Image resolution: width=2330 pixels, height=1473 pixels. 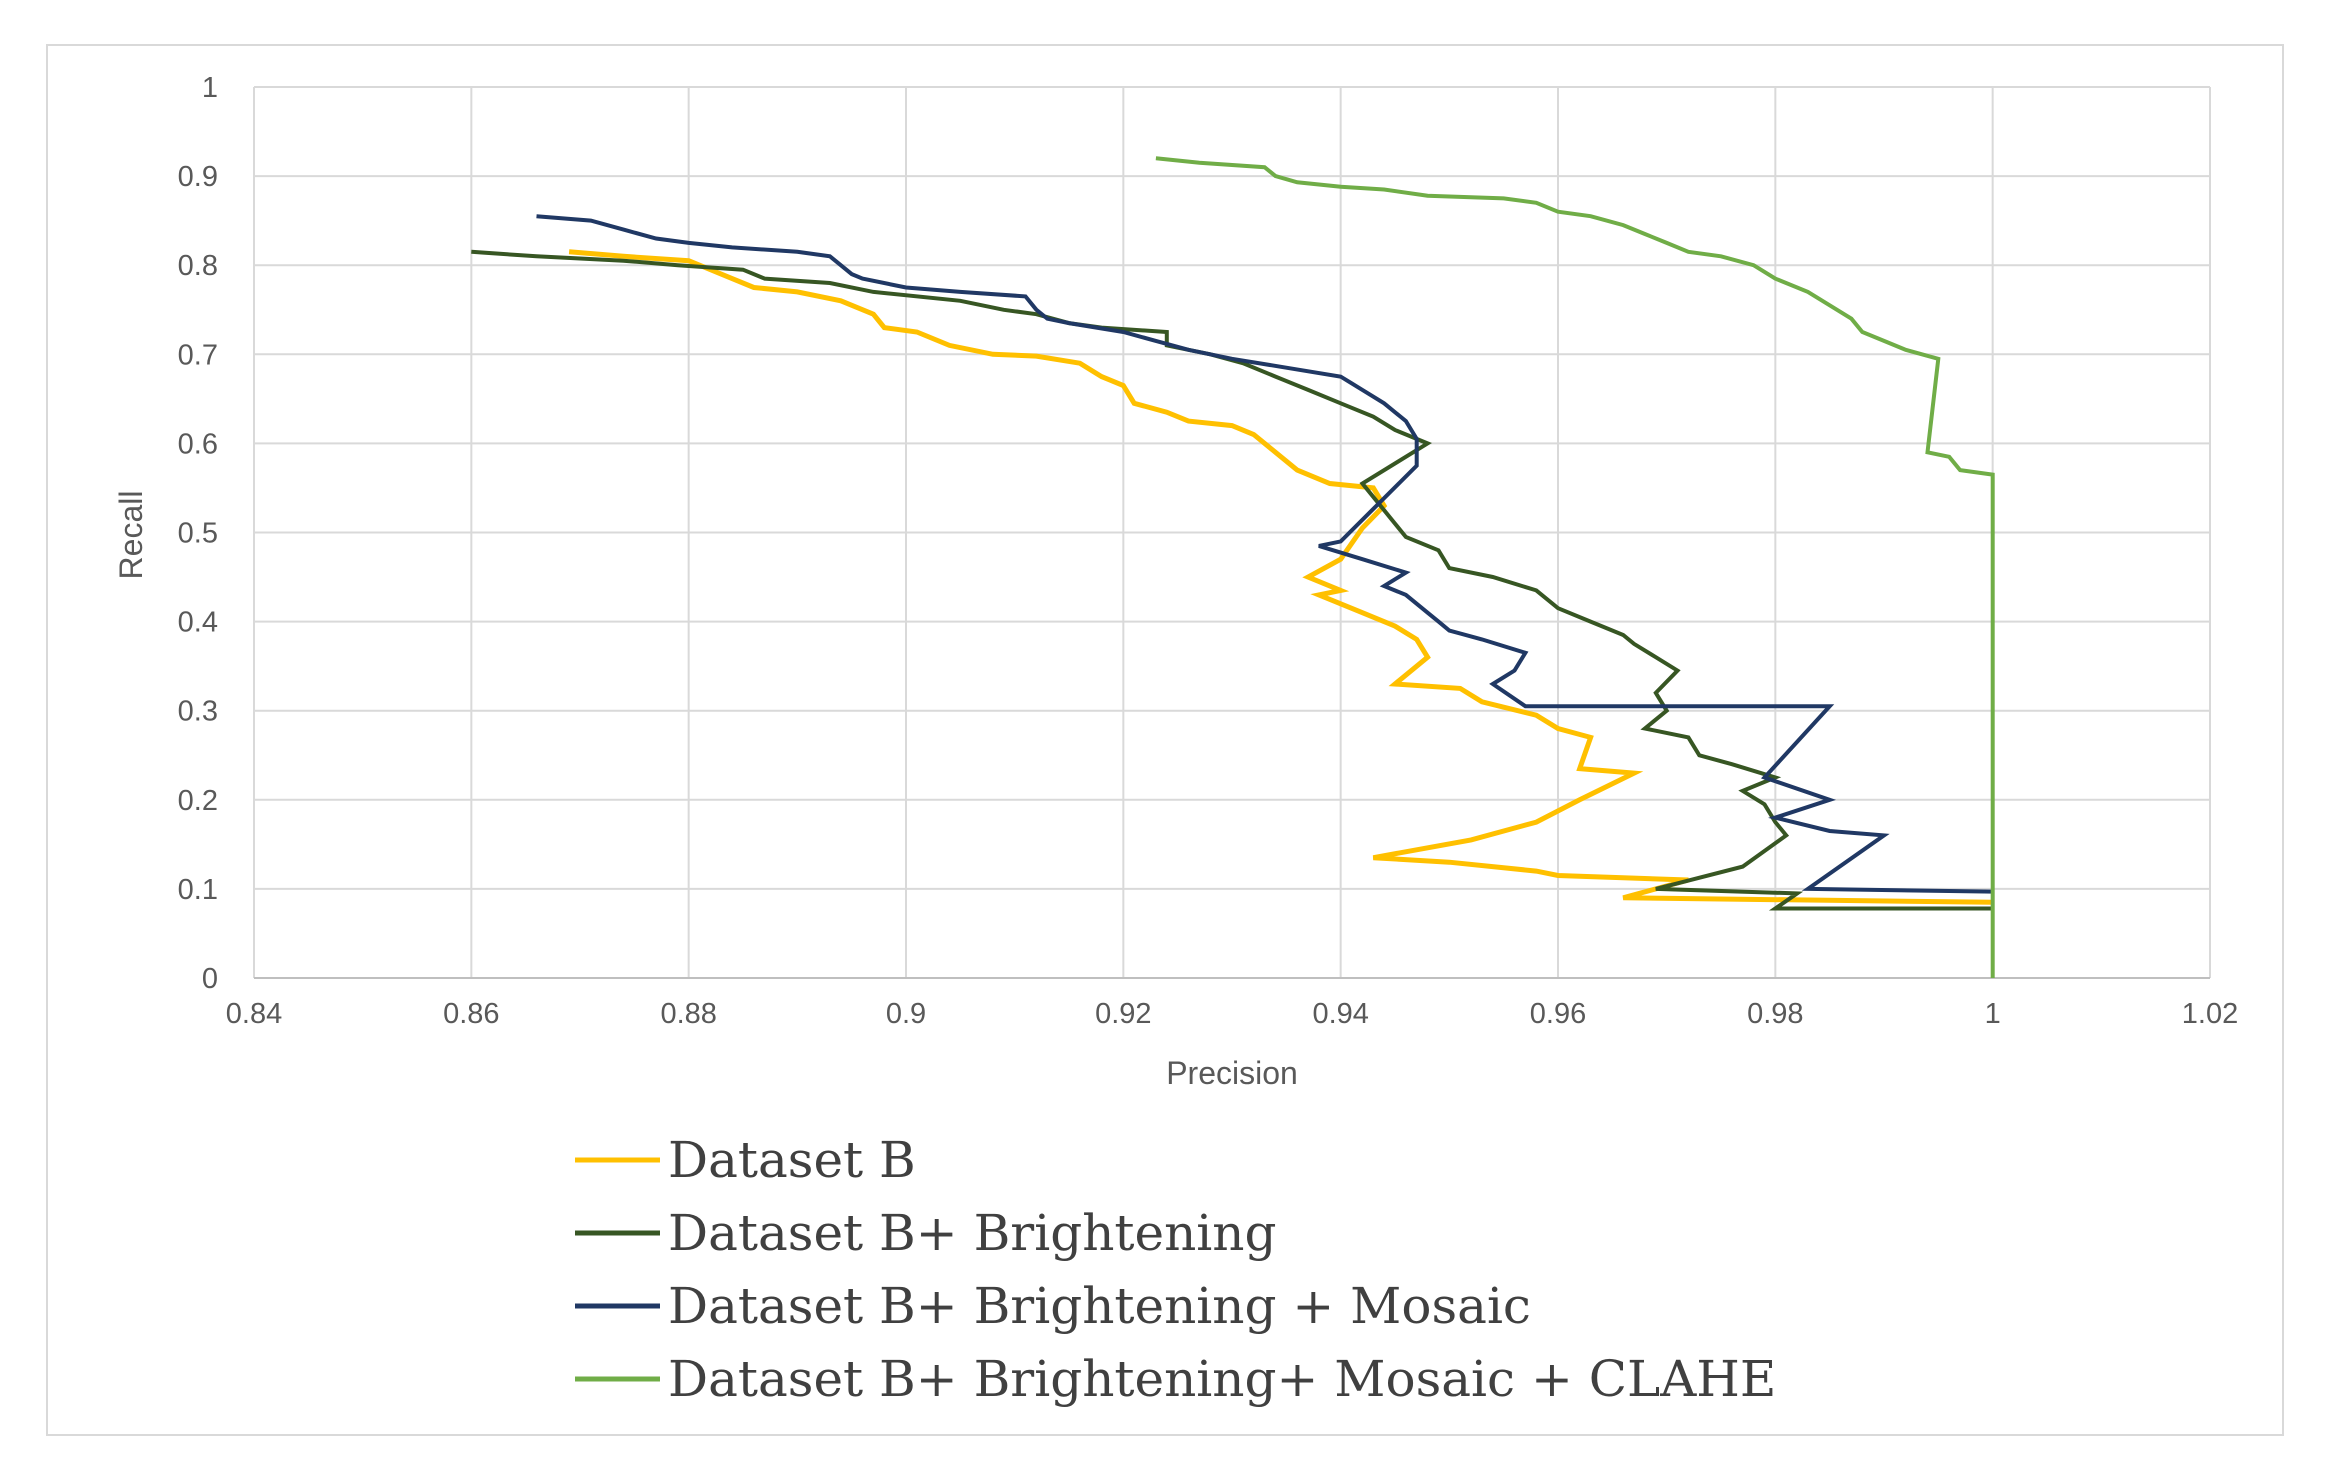 What do you see at coordinates (254, 1014) in the screenshot?
I see `x-tick-label: 0.84` at bounding box center [254, 1014].